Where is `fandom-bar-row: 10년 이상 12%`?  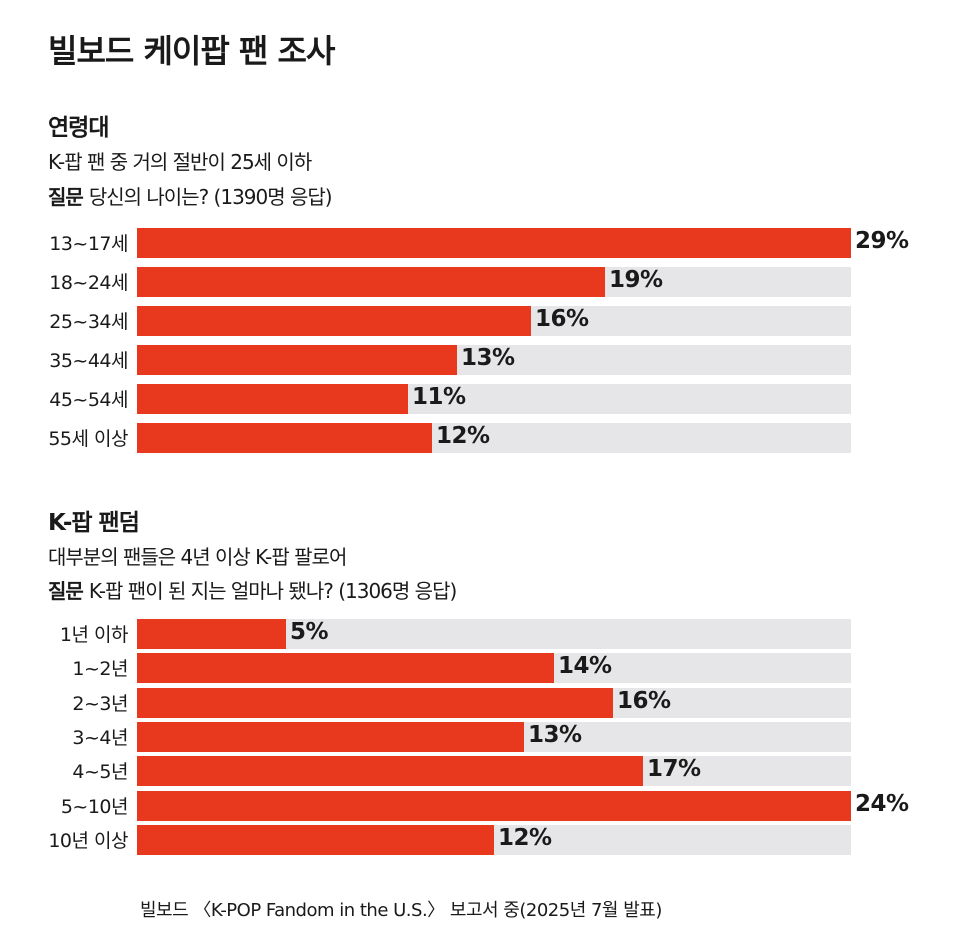 fandom-bar-row: 10년 이상 12% is located at coordinates (483, 839).